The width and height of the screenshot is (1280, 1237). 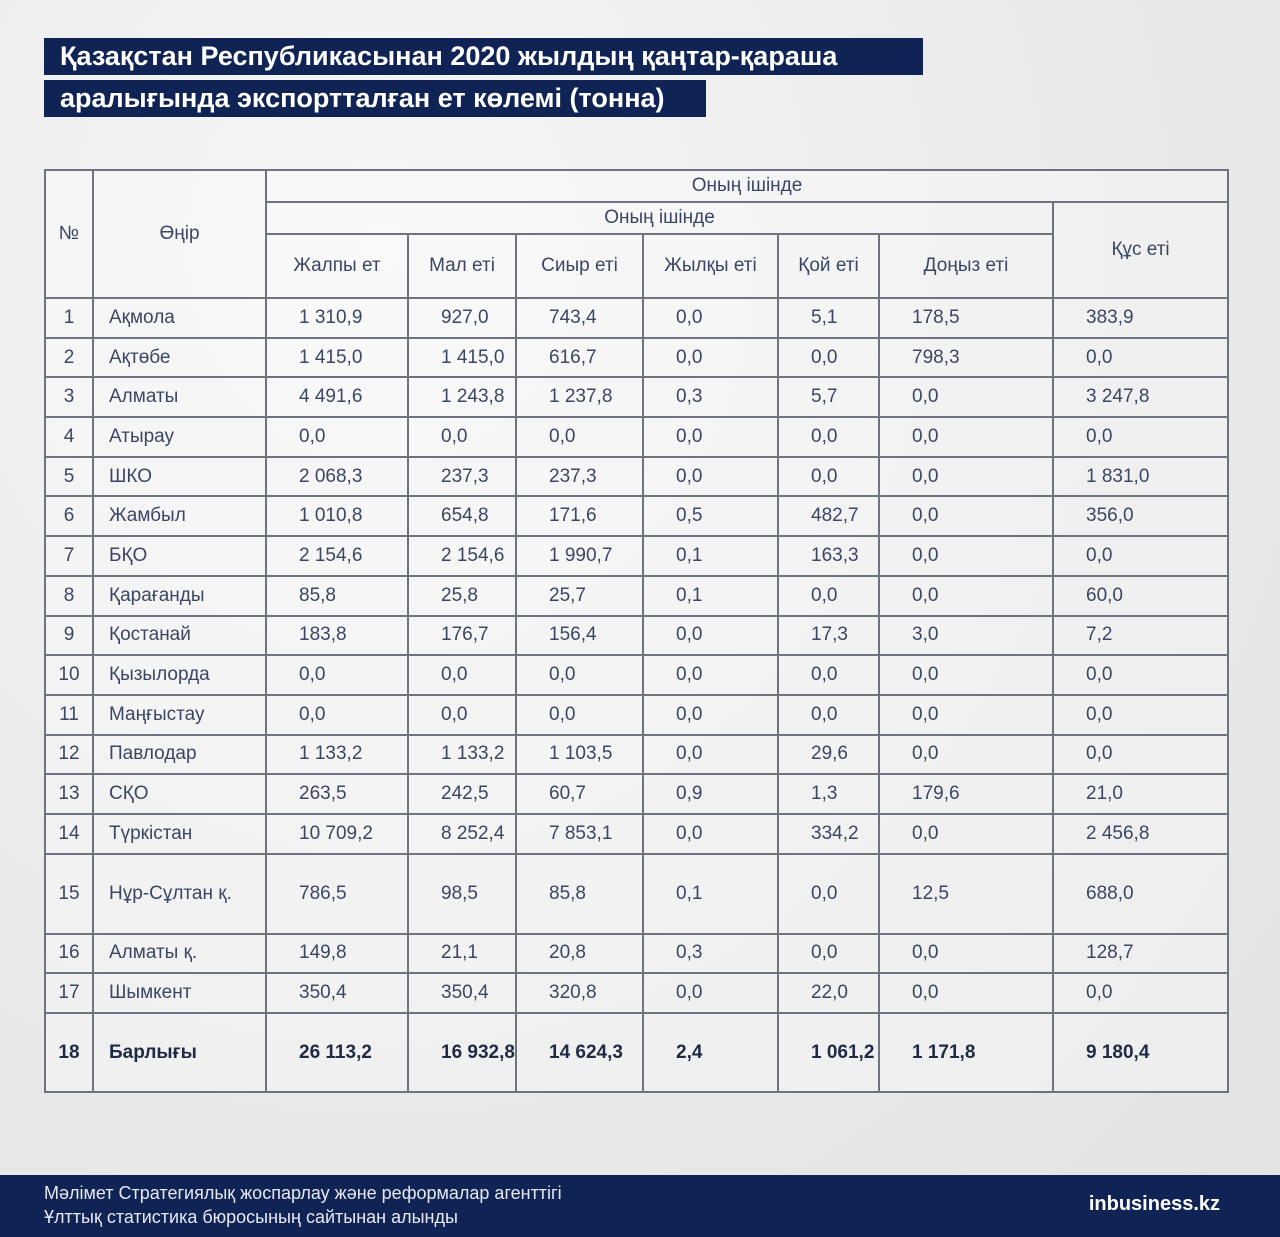 What do you see at coordinates (337, 953) in the screenshot?
I see `value-cell: 149,8` at bounding box center [337, 953].